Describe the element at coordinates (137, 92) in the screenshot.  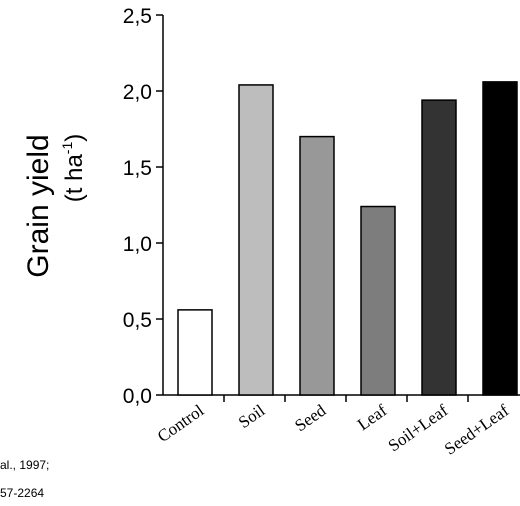
I see `y-tick-label: 2,0` at that location.